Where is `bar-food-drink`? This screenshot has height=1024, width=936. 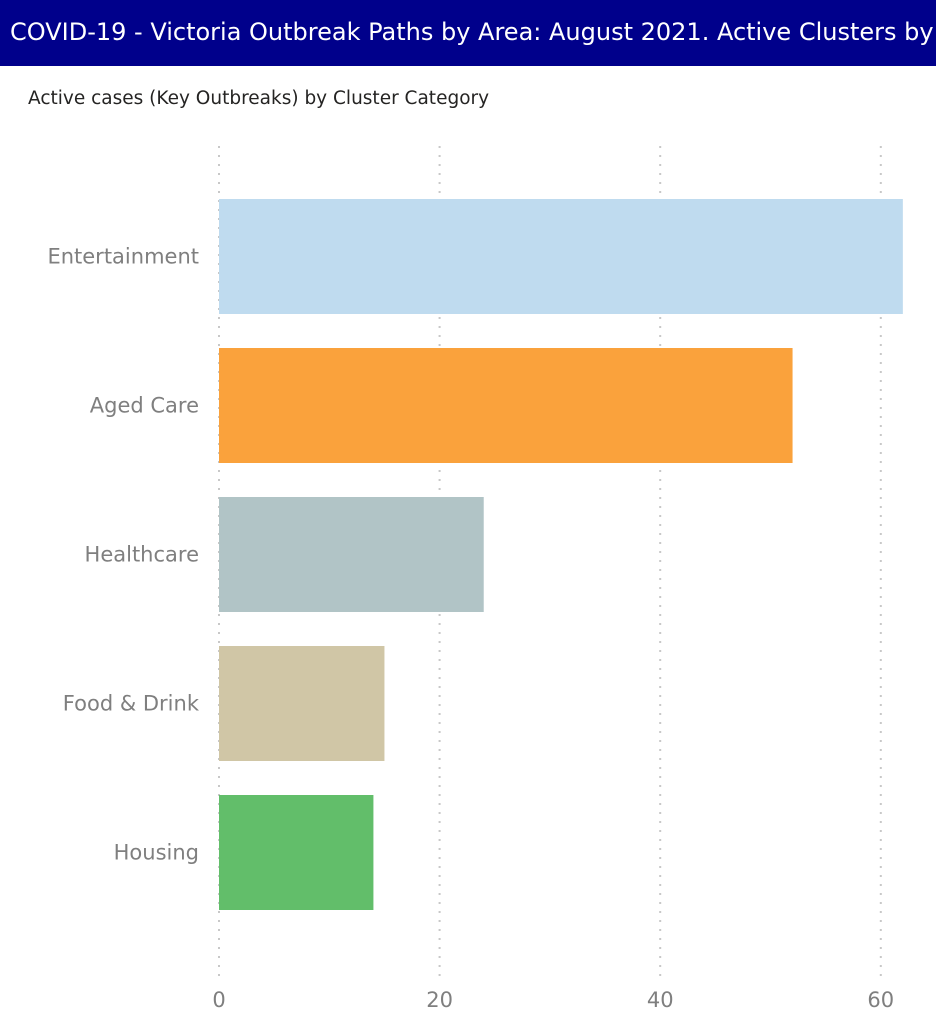
bar-food-drink is located at coordinates (302, 703).